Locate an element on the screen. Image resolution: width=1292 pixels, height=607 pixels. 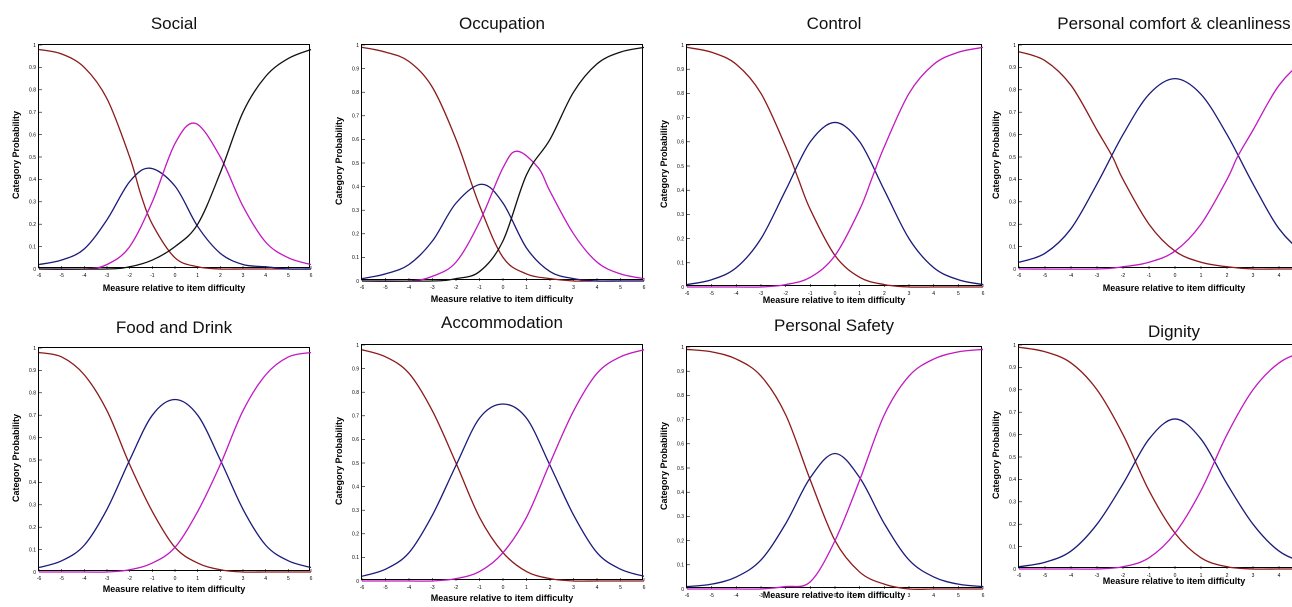
x-tick-label: 6 is located at coordinates (311, 579).